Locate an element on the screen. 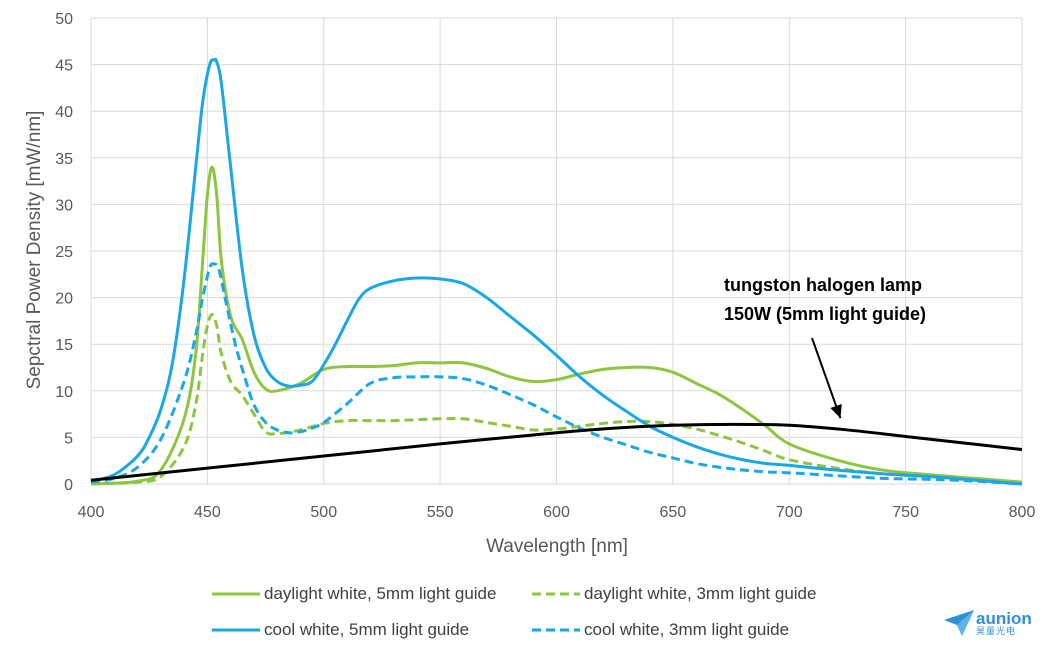  y-tick-label: 25 is located at coordinates (64, 252).